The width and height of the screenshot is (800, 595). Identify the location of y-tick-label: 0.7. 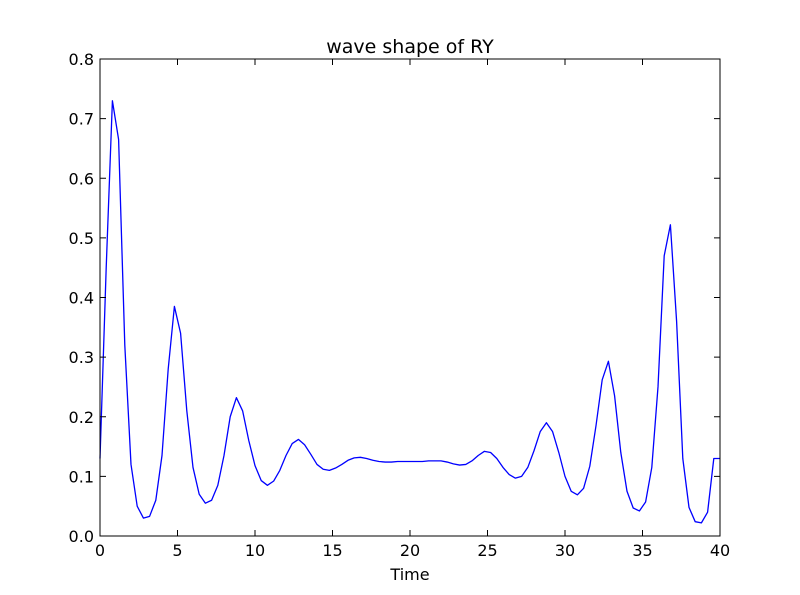
(81, 119).